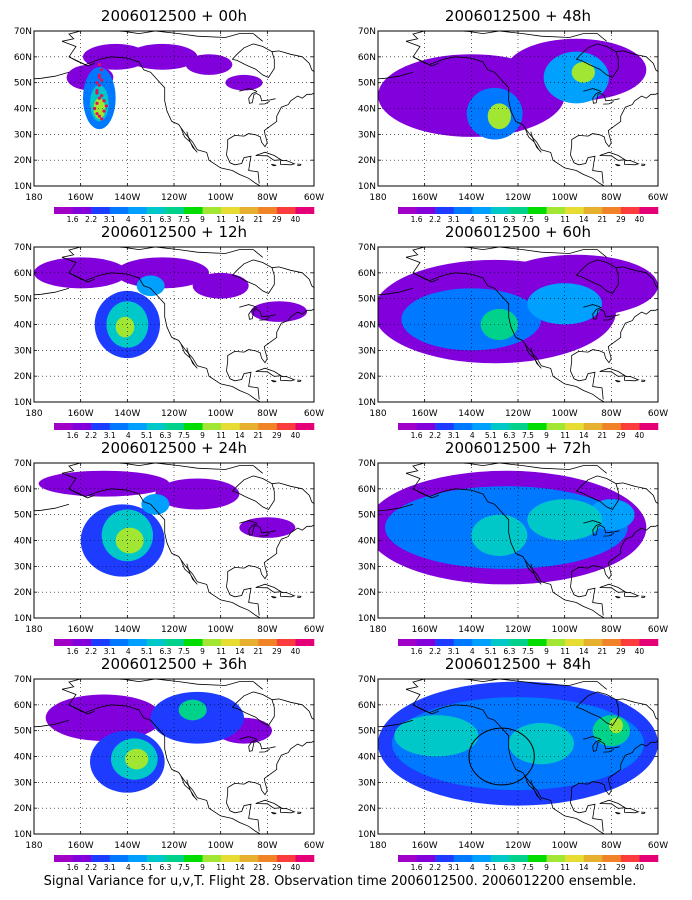  Describe the element at coordinates (367, 248) in the screenshot. I see `y-tick-label: 70N` at that location.